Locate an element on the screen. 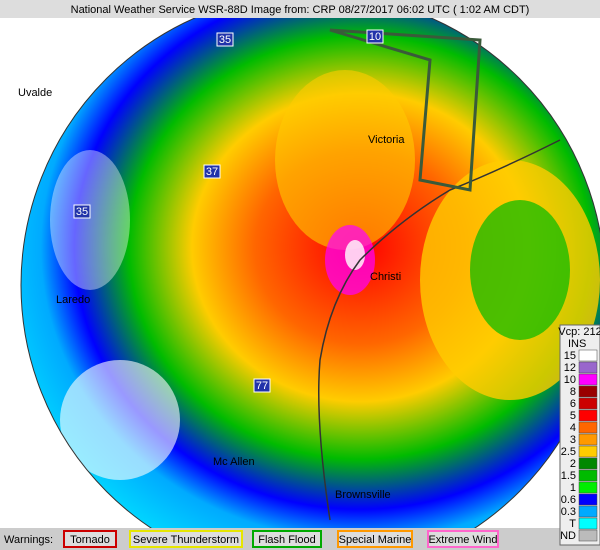 This screenshot has height=550, width=600. highway-number: 10 is located at coordinates (375, 37).